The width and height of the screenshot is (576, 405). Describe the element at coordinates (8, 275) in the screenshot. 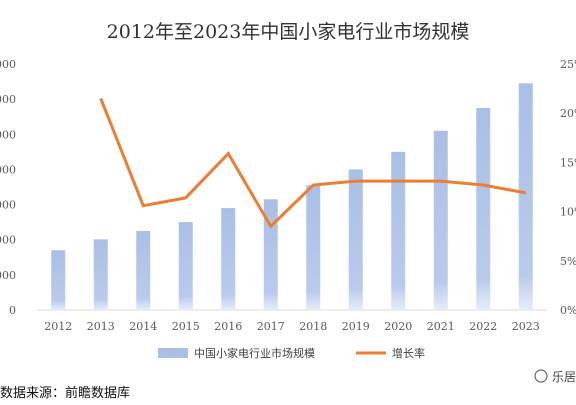

I see `left-axis-tick-label: 1000` at that location.